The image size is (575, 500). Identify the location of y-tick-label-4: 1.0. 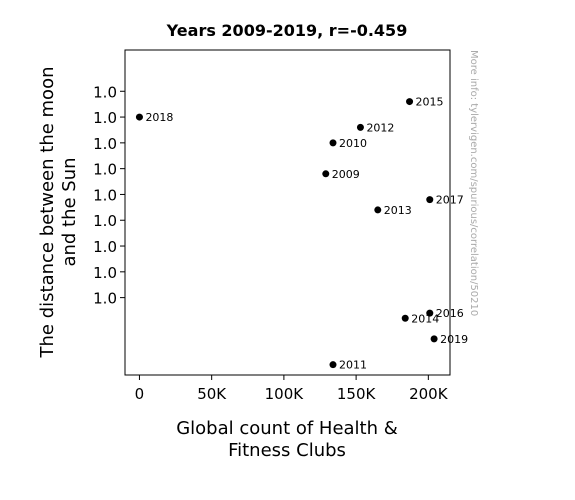
(105, 195).